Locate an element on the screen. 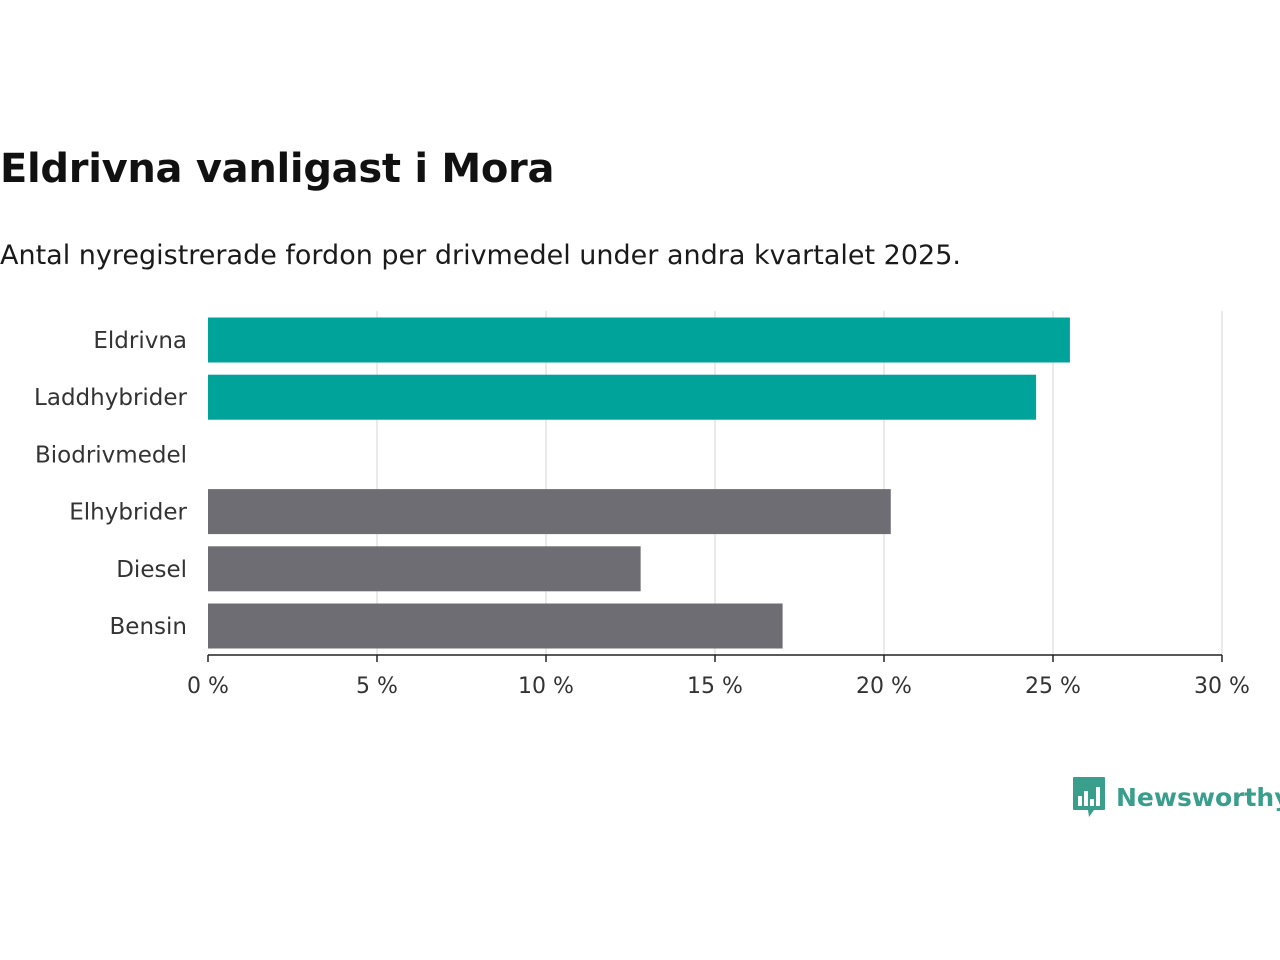 Image resolution: width=1280 pixels, height=960 pixels. category-label: Bensin is located at coordinates (148, 627).